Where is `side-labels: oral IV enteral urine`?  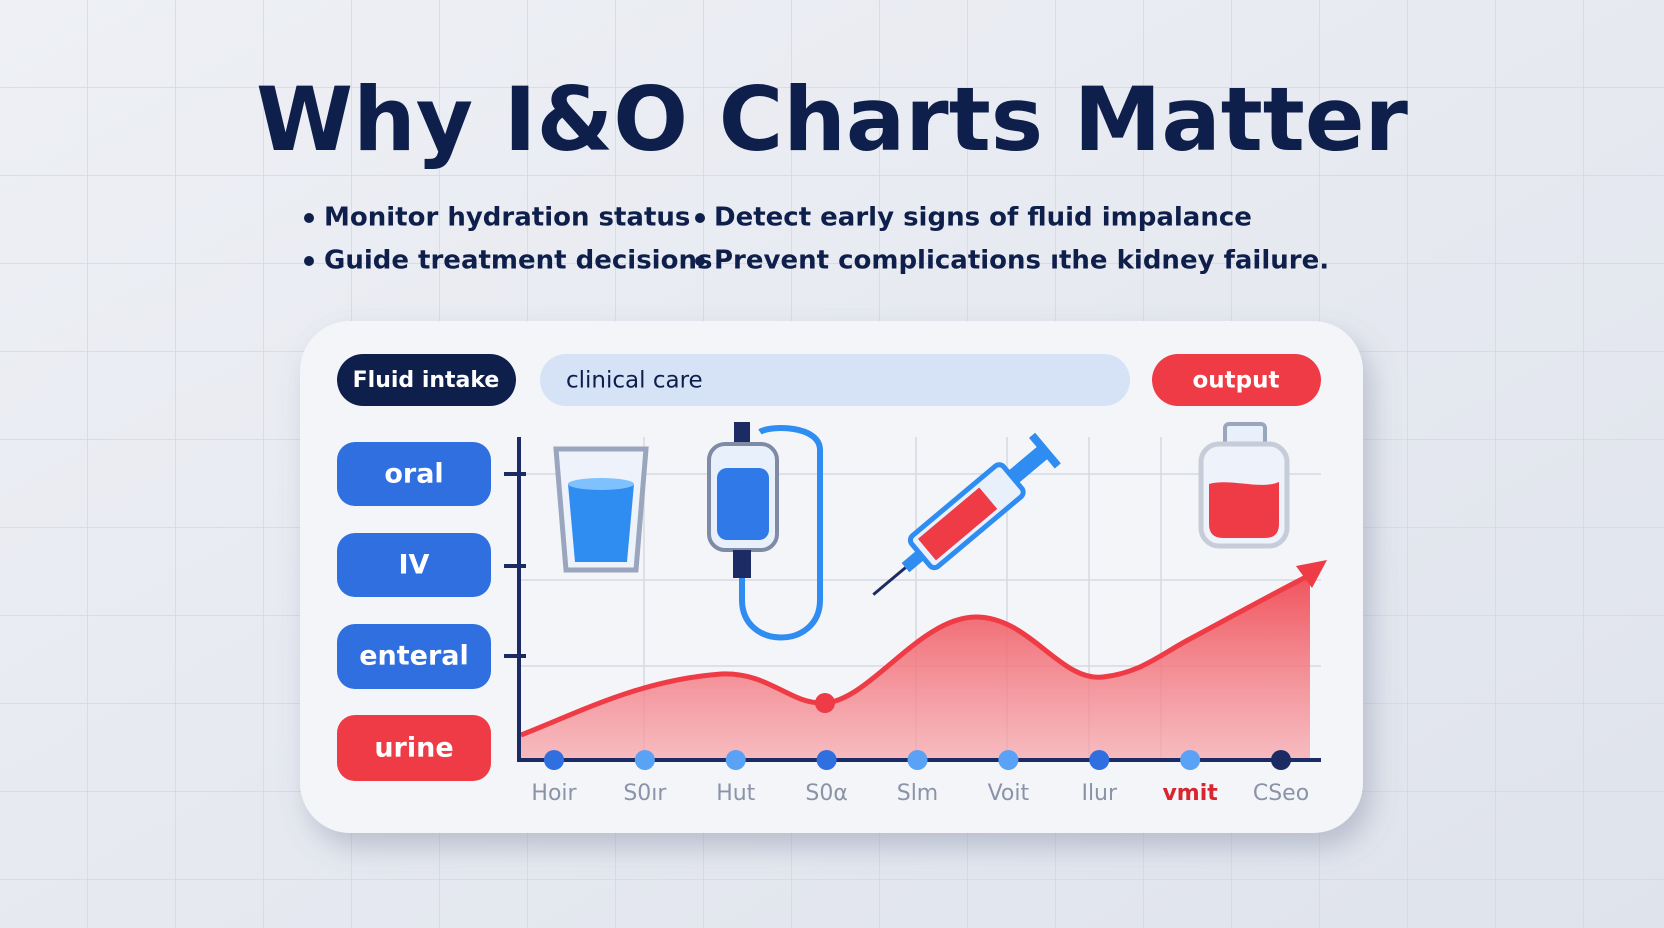 side-labels: oral IV enteral urine is located at coordinates (414, 611).